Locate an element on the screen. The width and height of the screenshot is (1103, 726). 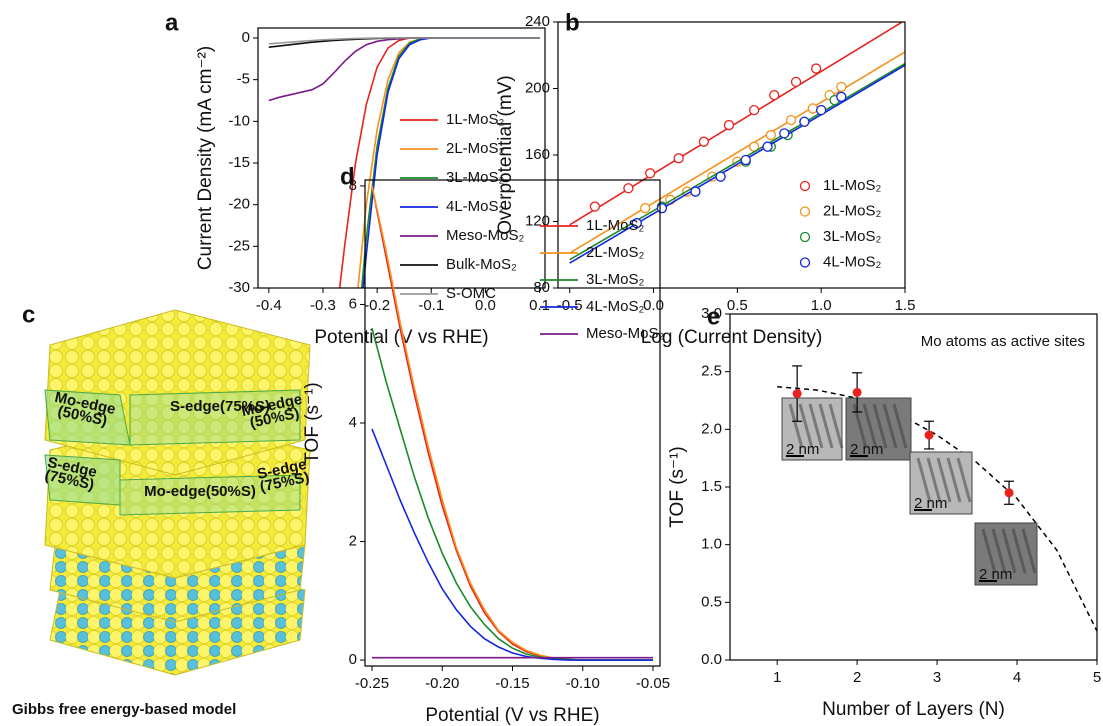
y-tick-label: 1.0 is located at coordinates (711, 544).